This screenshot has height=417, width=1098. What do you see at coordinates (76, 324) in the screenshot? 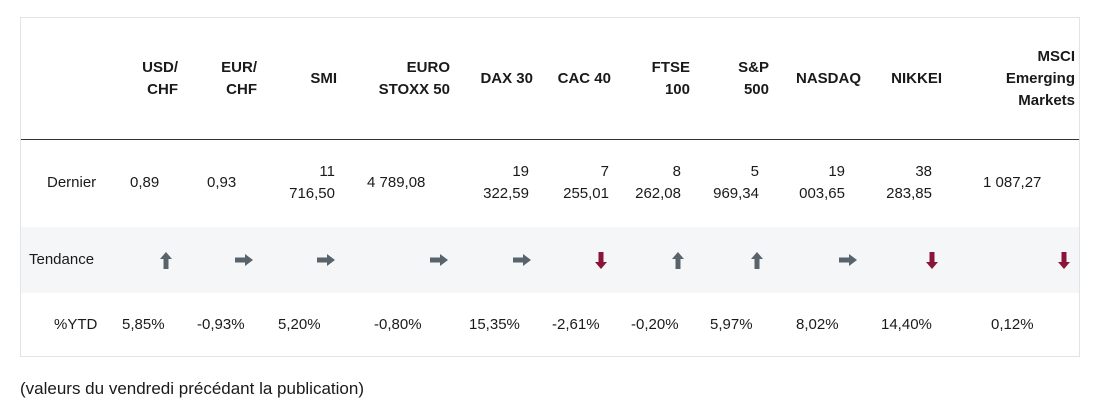
I see `row-label-ytd: %YTD` at bounding box center [76, 324].